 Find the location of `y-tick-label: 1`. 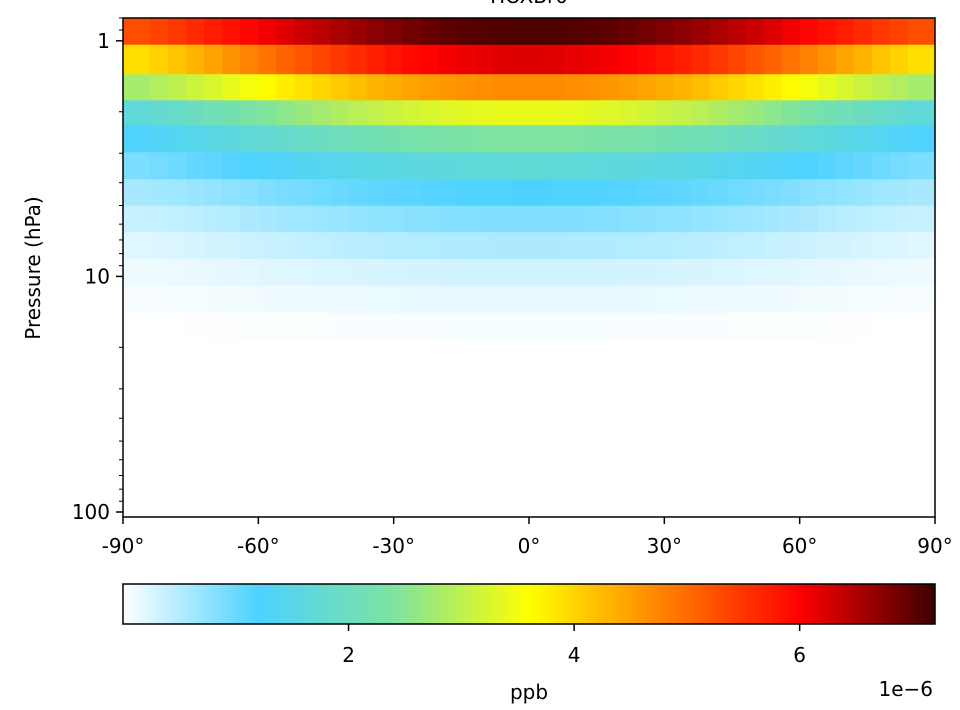

y-tick-label: 1 is located at coordinates (103, 41).